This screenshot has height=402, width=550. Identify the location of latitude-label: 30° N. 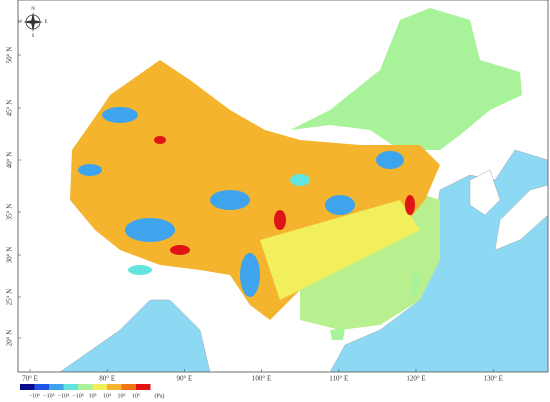
(10, 255).